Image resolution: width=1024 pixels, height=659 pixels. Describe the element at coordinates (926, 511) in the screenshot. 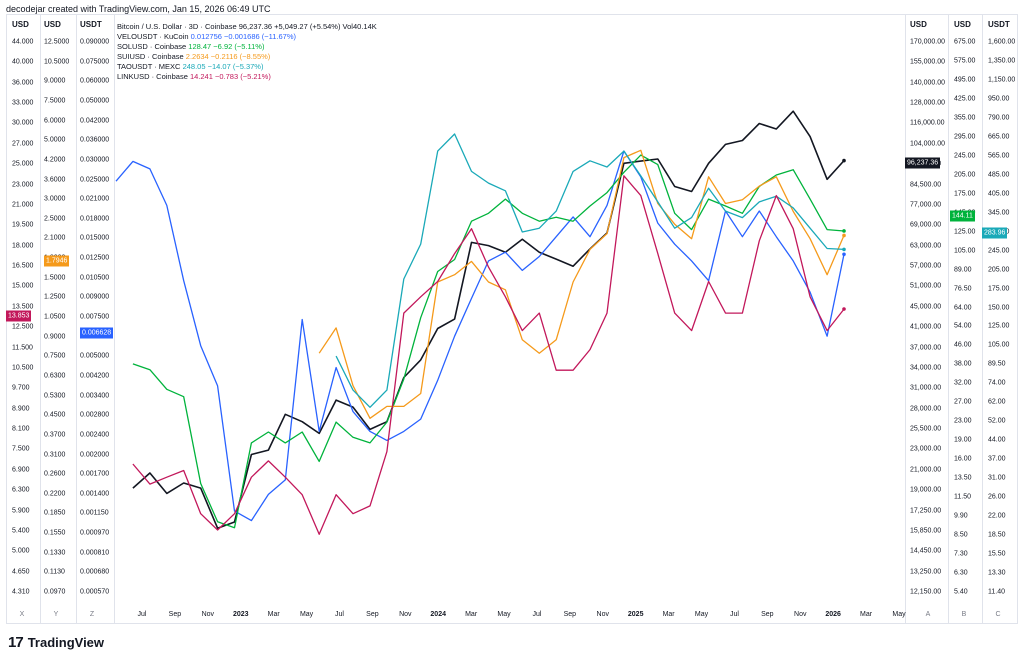

I see `axis-tick-label: 17,250.00` at that location.